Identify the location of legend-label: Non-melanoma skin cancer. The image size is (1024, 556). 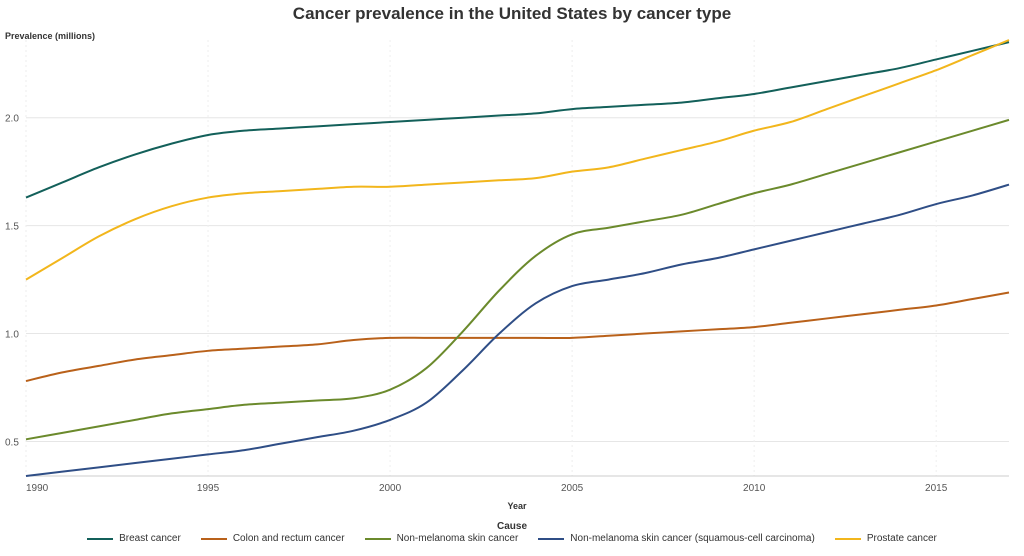
(457, 538).